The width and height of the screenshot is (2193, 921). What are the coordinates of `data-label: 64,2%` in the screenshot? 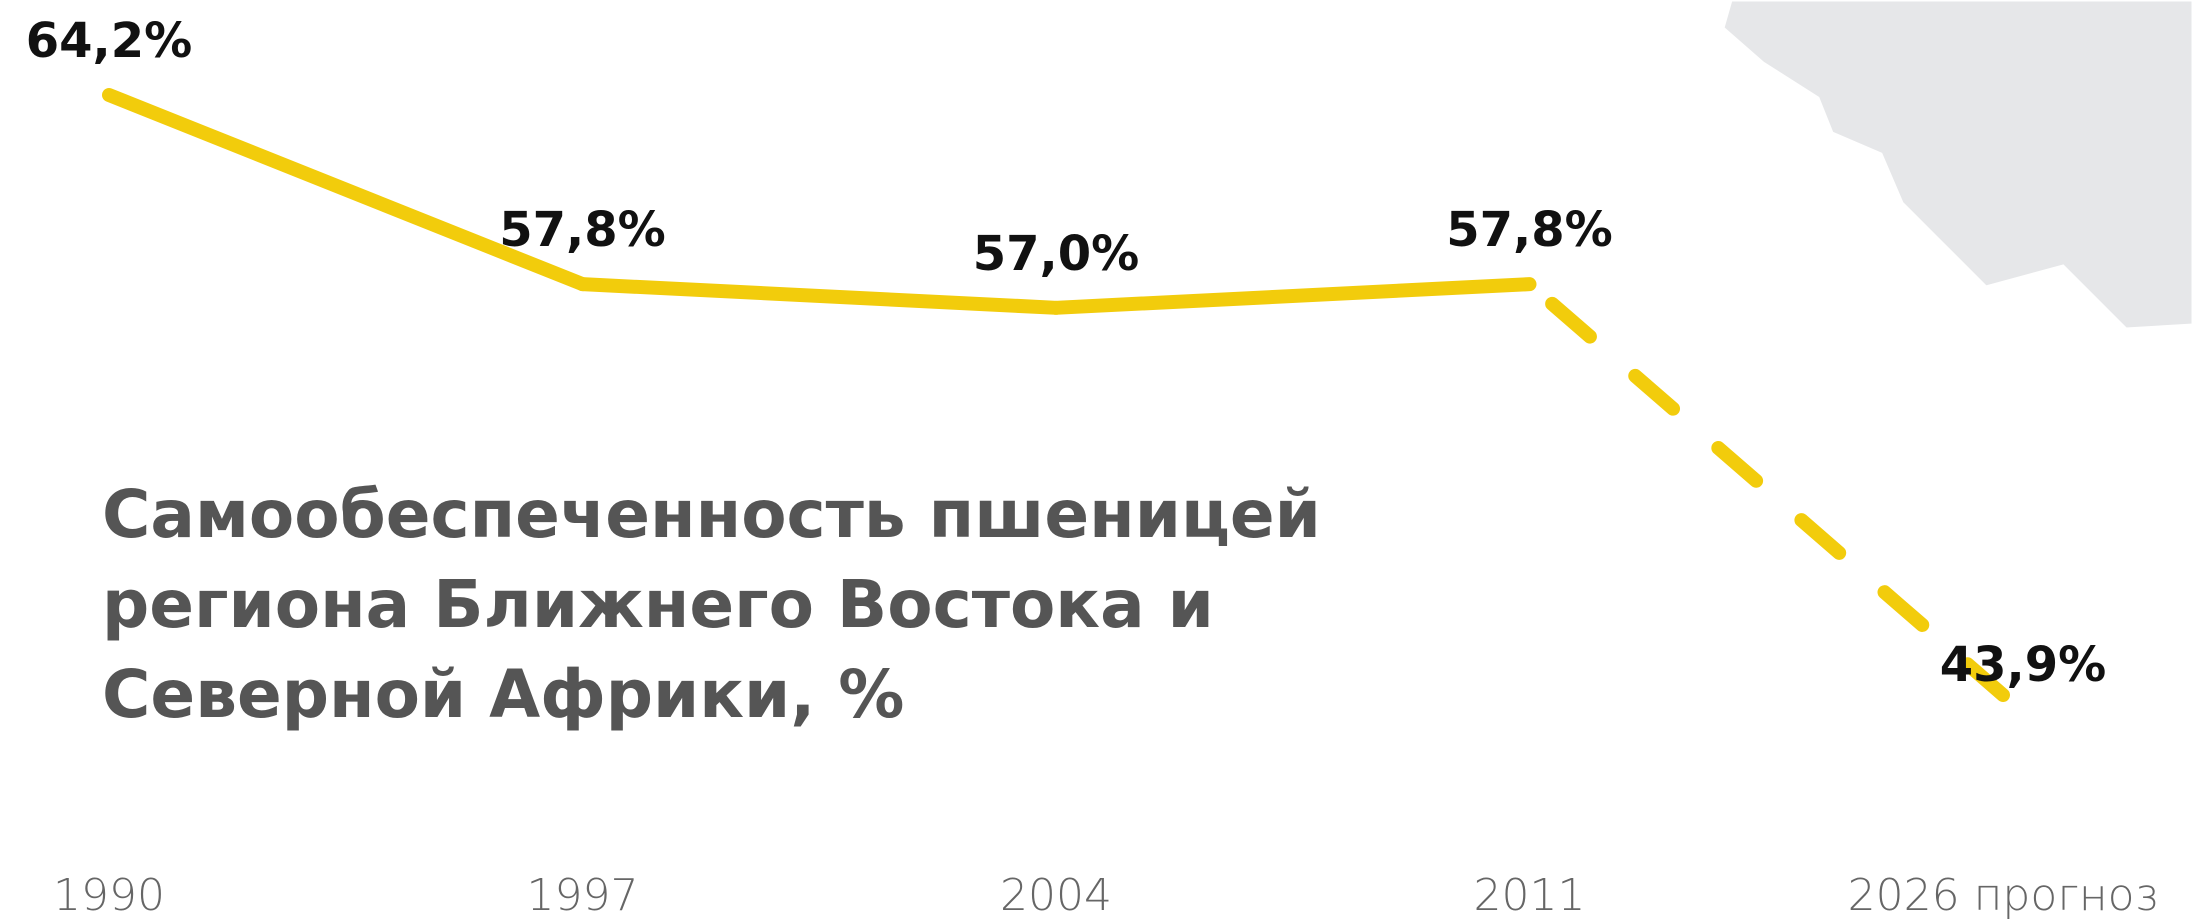 It's located at (109, 41).